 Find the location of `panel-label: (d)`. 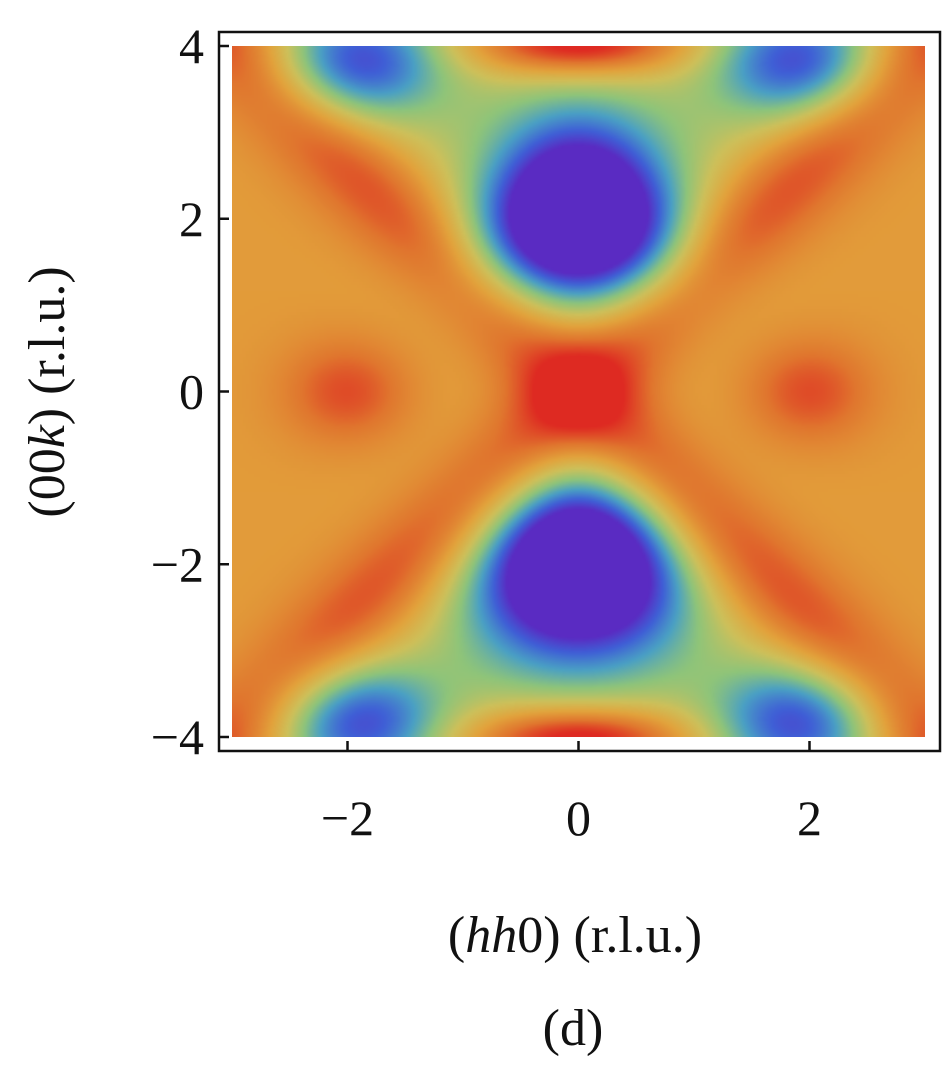

panel-label: (d) is located at coordinates (573, 1028).